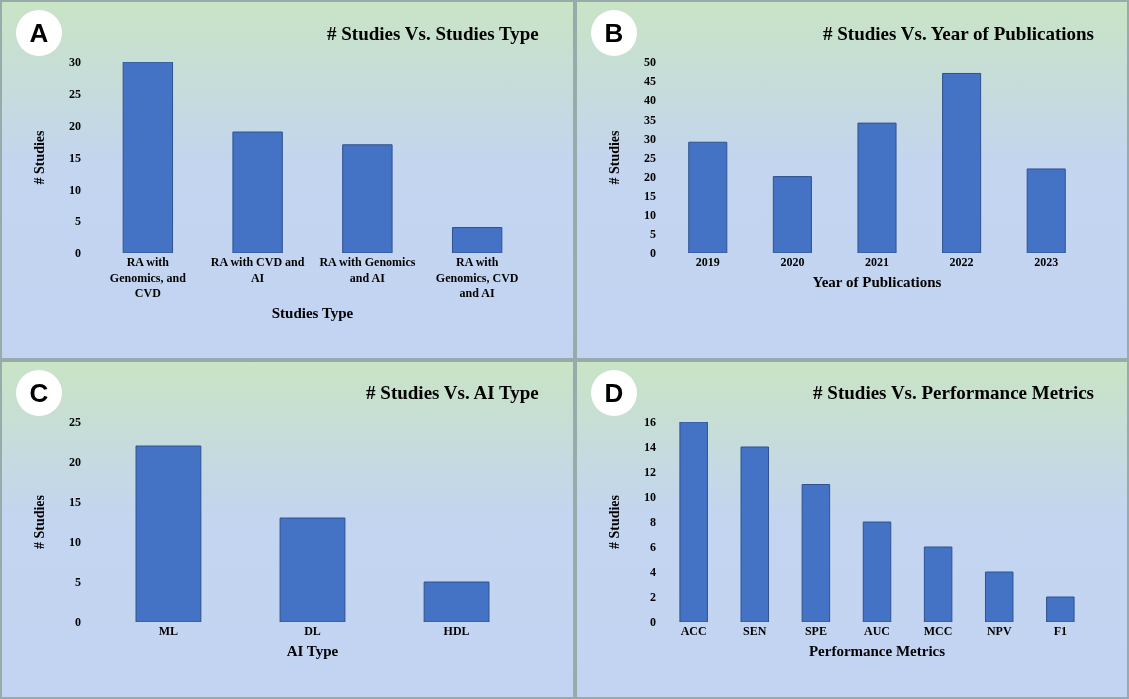 This screenshot has width=1129, height=699. What do you see at coordinates (650, 100) in the screenshot?
I see `y-tick-label: 40` at bounding box center [650, 100].